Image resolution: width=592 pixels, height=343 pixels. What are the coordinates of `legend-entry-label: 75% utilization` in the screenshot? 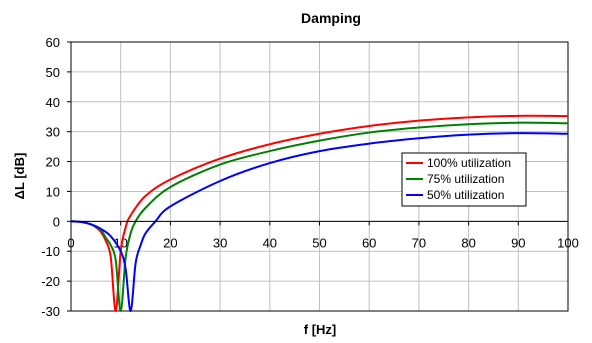 It's located at (465, 179).